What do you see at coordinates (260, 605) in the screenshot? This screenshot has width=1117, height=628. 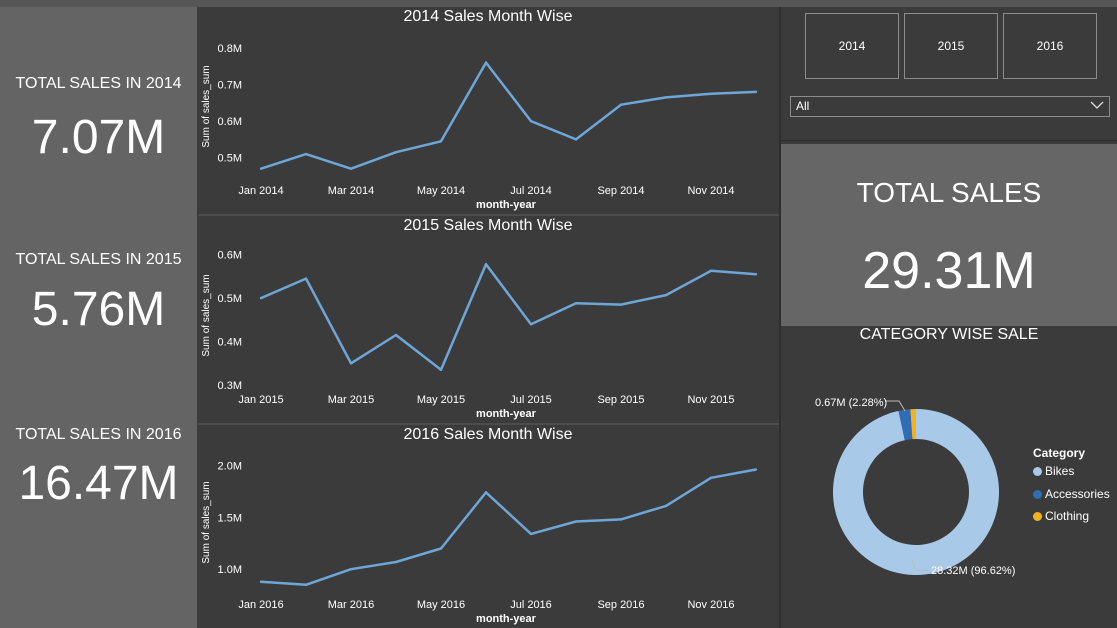 I see `x-tick-label: Jan 2016` at bounding box center [260, 605].